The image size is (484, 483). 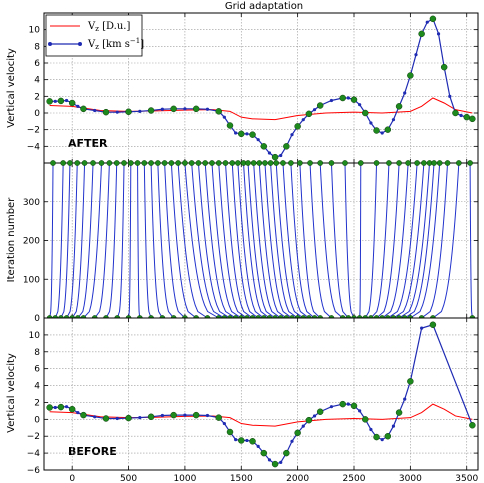 What do you see at coordinates (37, 353) in the screenshot?
I see `y-tick-label: 8` at bounding box center [37, 353].